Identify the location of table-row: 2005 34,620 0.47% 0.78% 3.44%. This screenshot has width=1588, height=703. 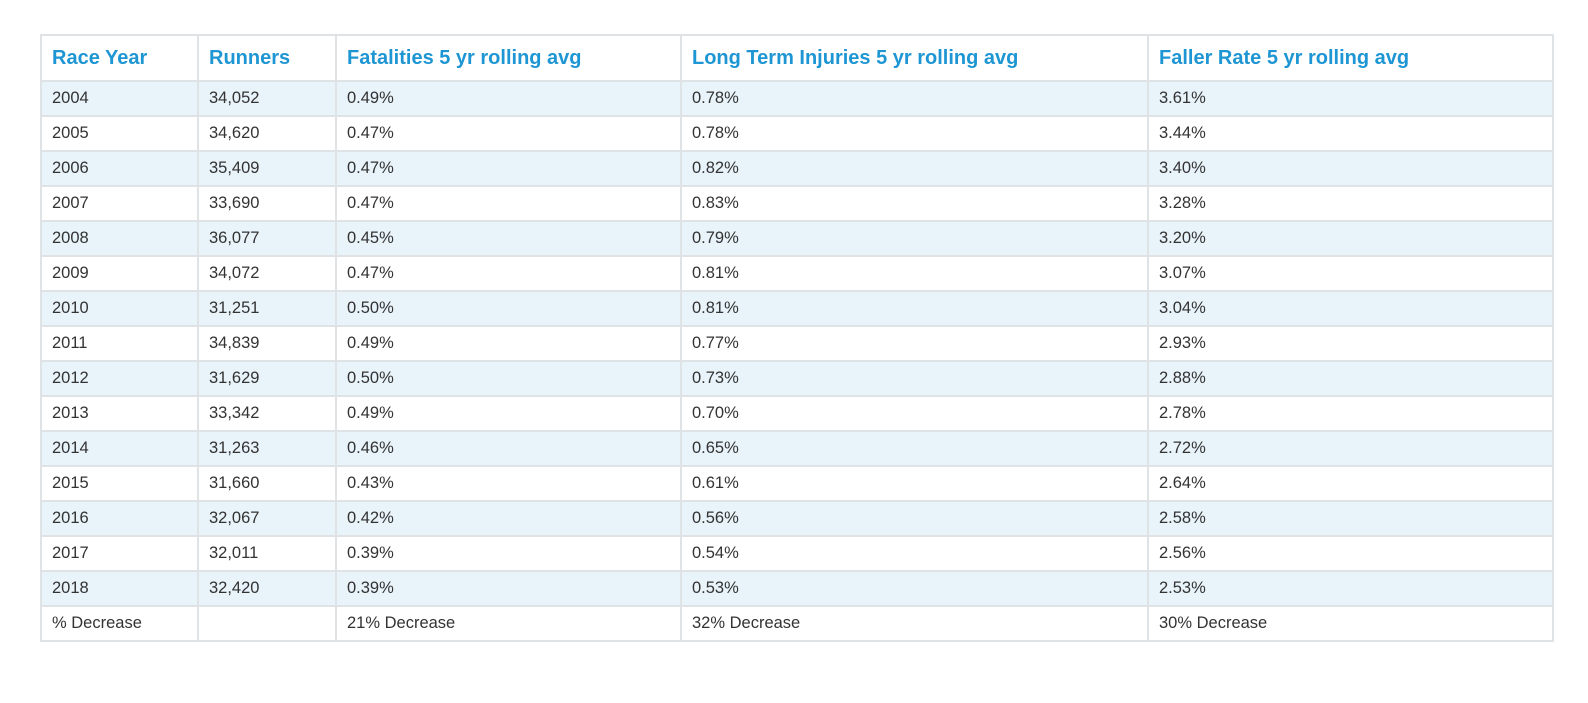
(797, 133).